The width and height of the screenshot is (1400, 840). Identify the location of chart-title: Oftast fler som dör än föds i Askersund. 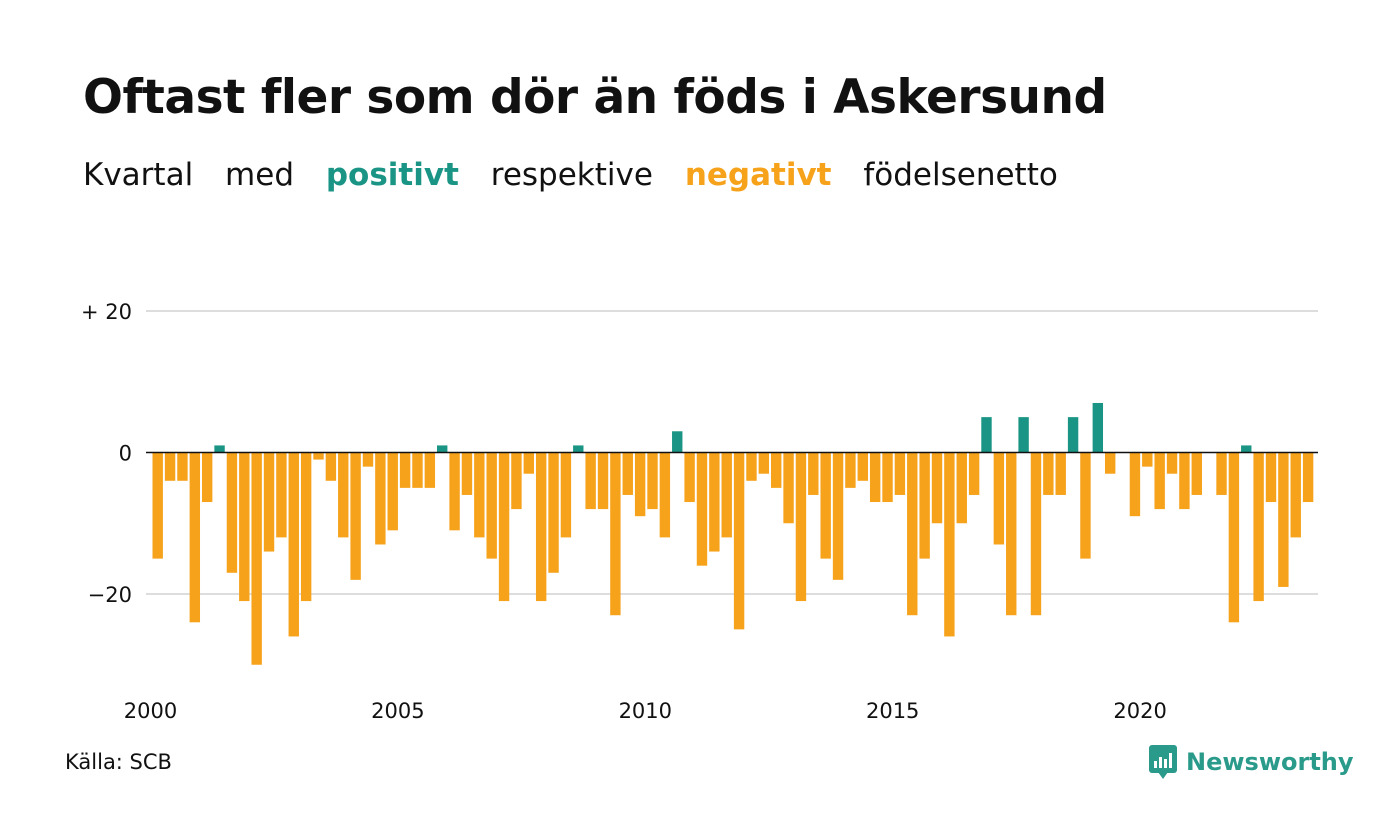
(595, 97).